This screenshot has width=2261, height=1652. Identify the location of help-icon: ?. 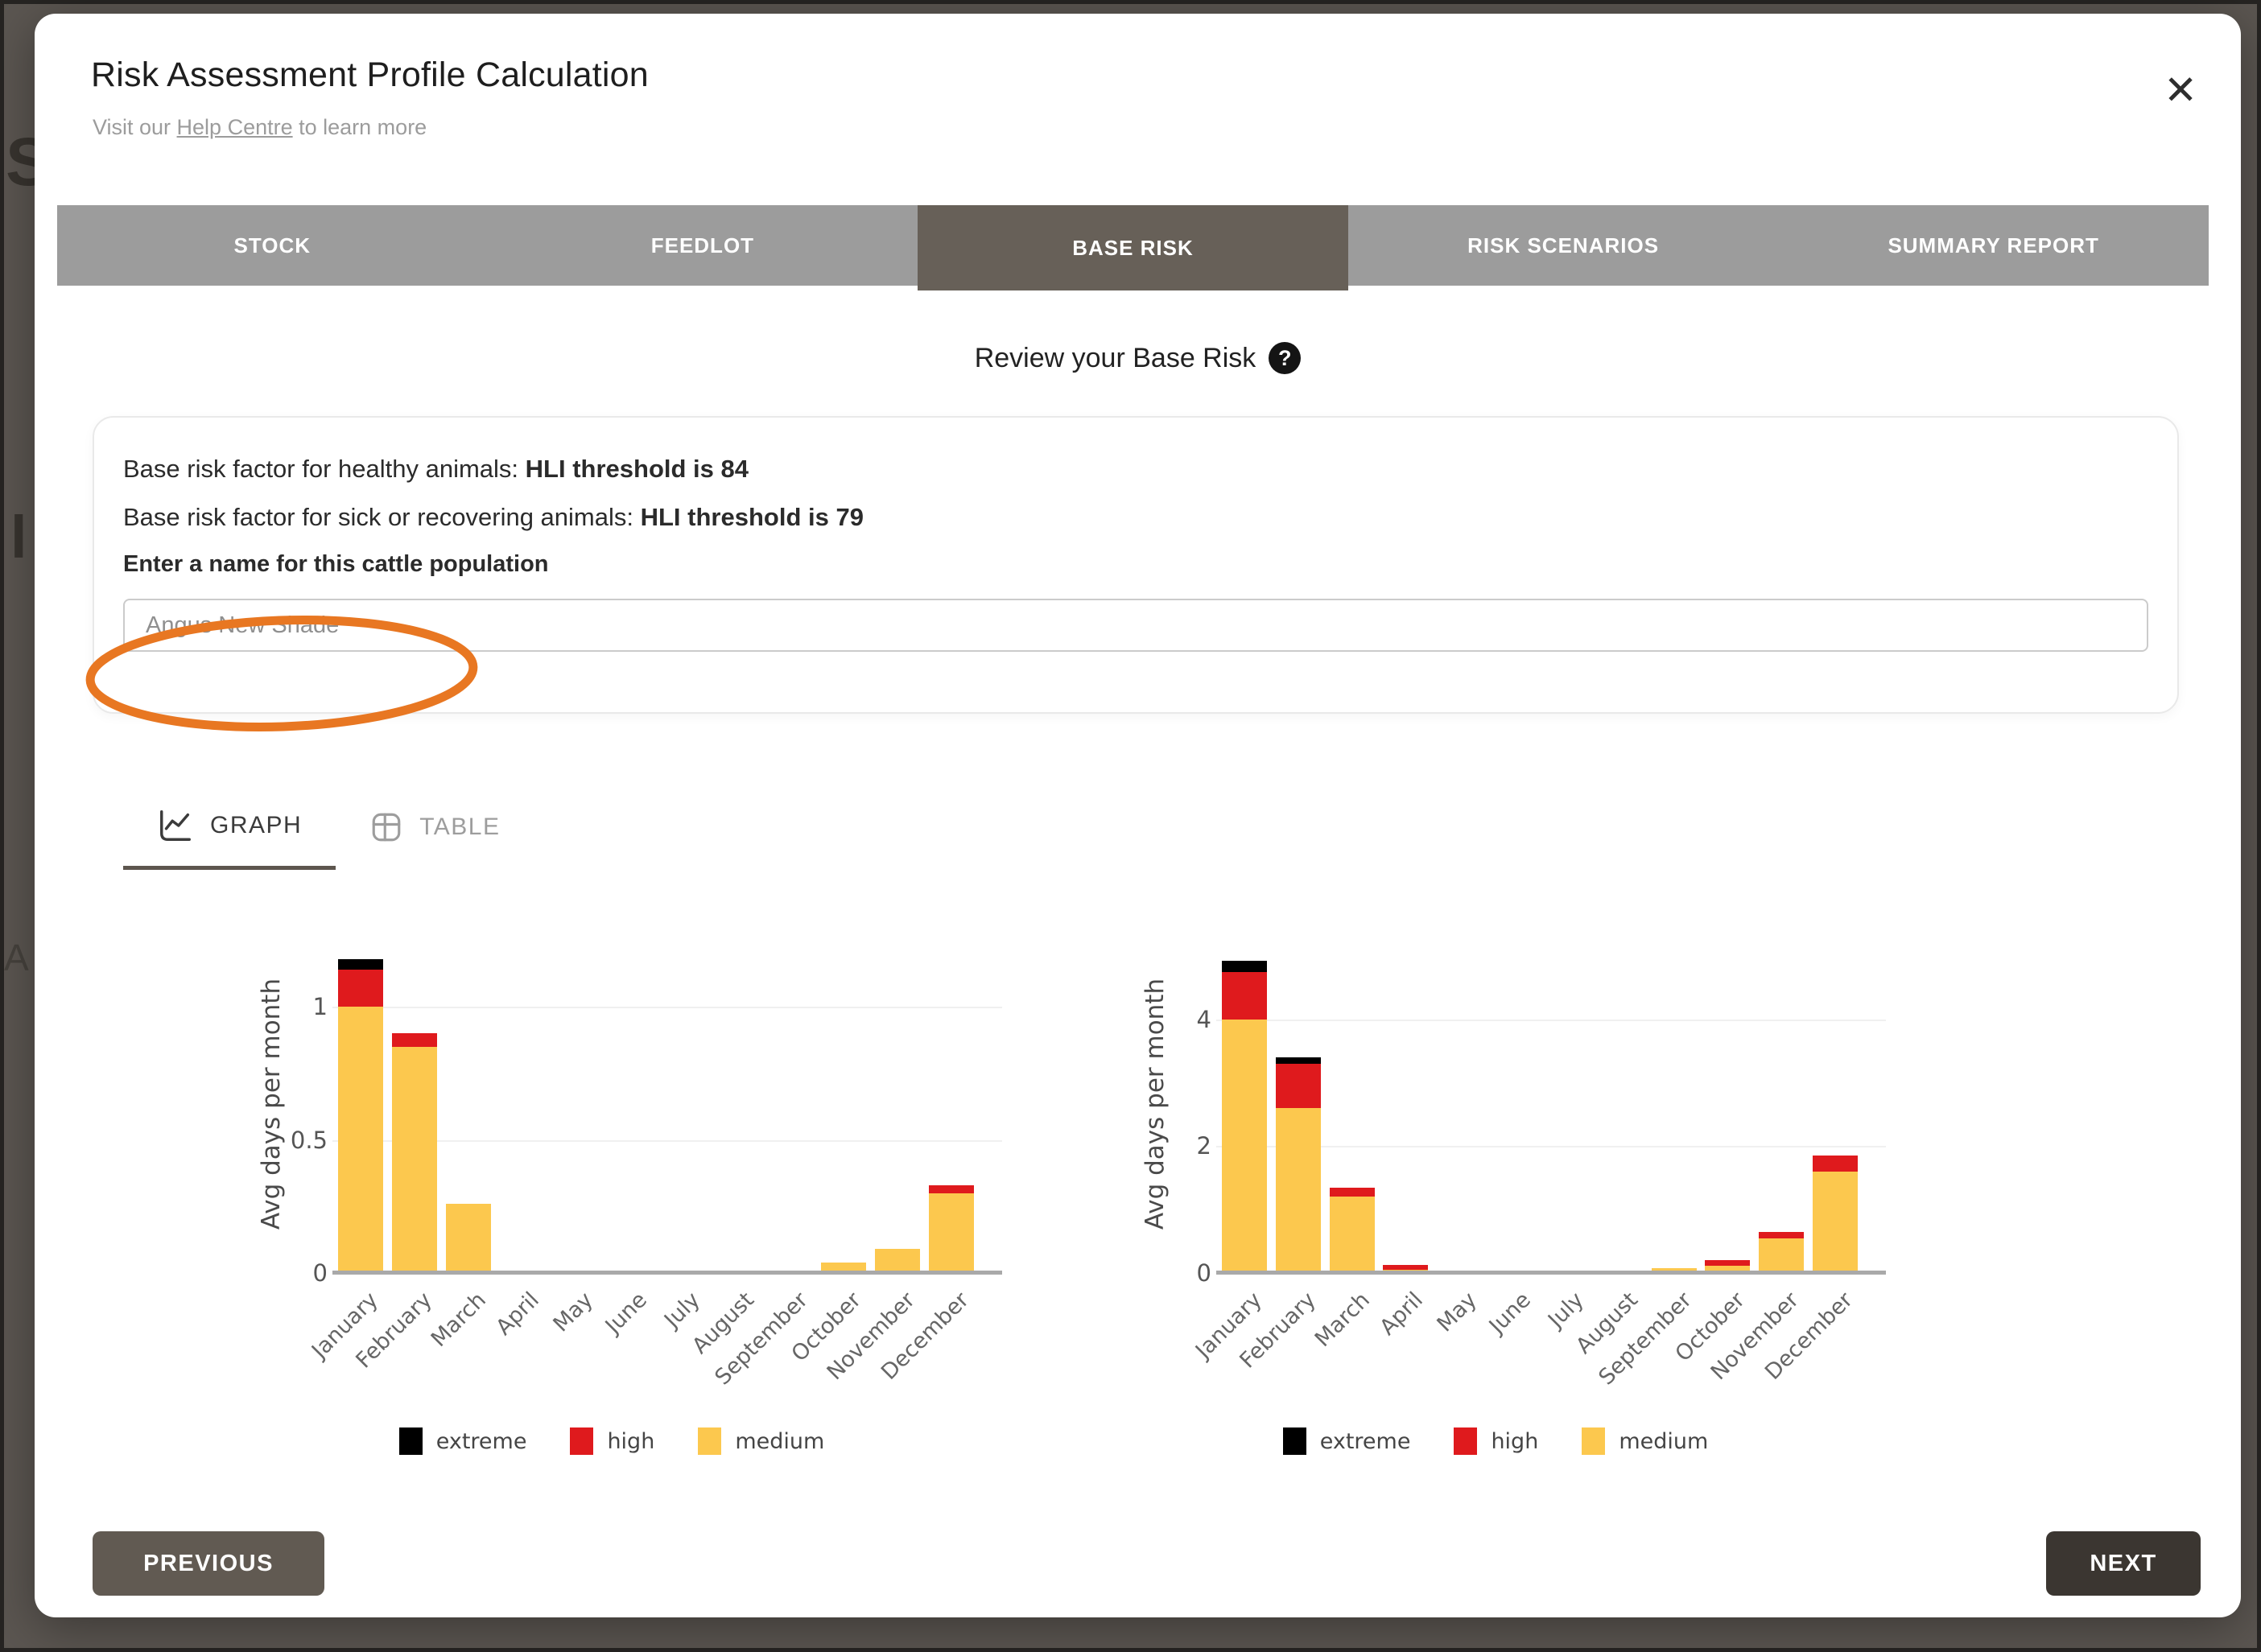
(1285, 358).